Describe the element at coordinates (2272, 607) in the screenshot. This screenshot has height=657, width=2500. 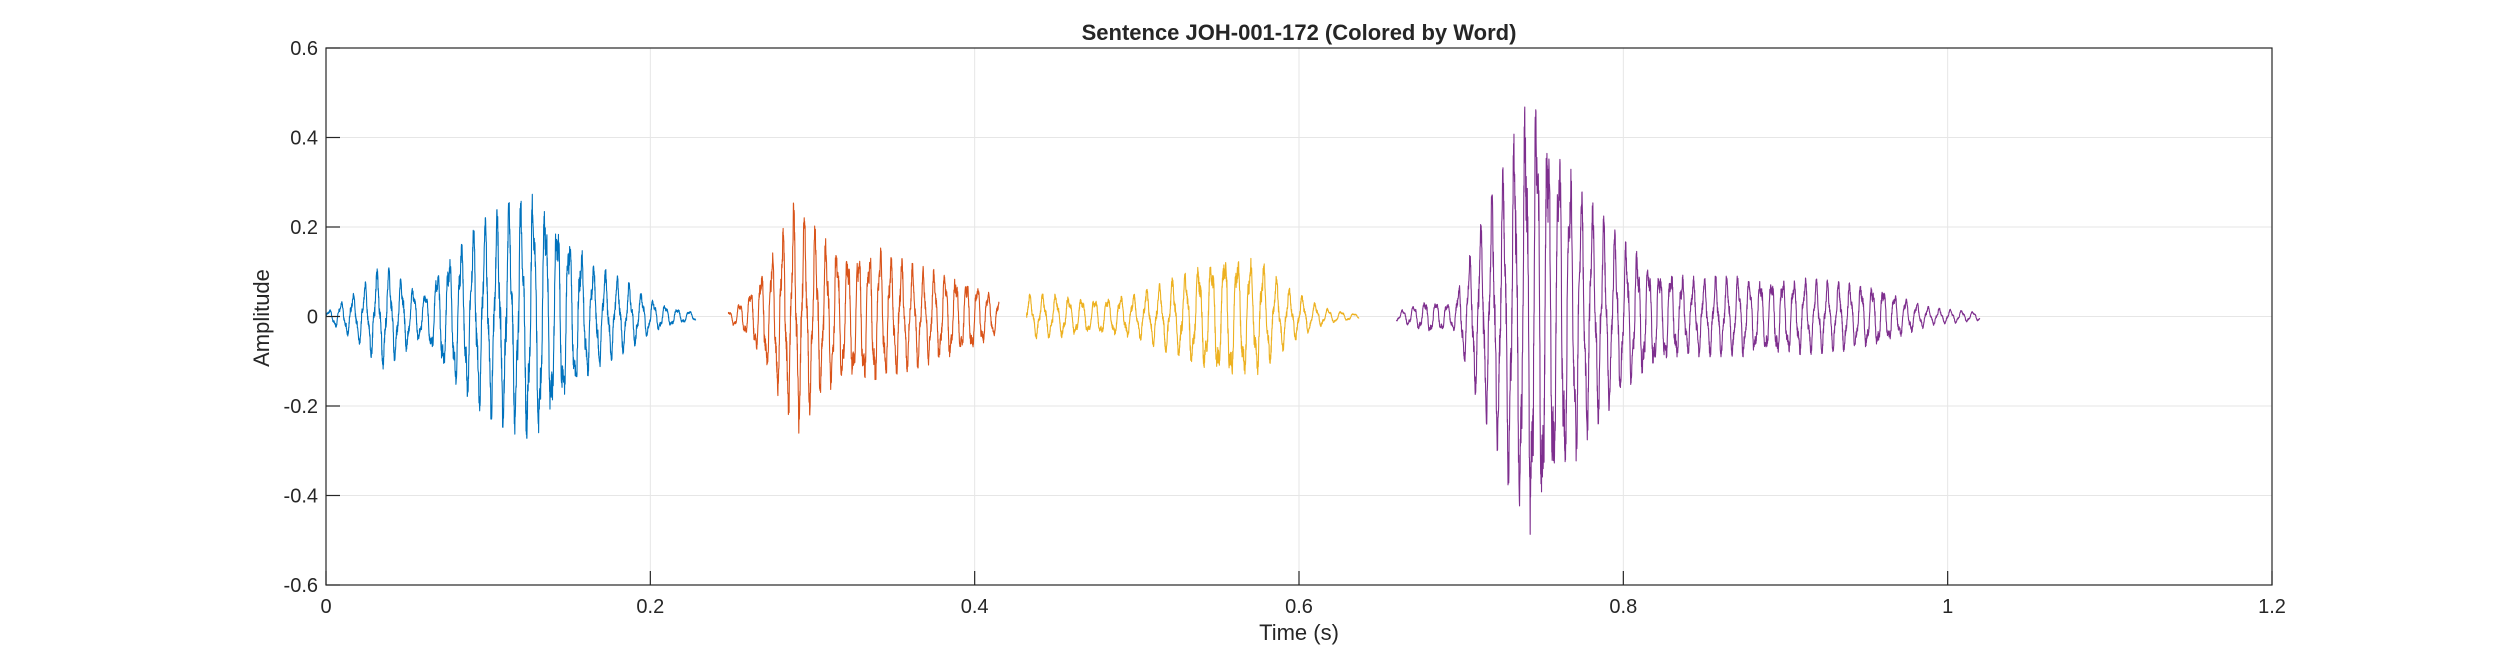
I see `x-tick-label: 1.2` at that location.